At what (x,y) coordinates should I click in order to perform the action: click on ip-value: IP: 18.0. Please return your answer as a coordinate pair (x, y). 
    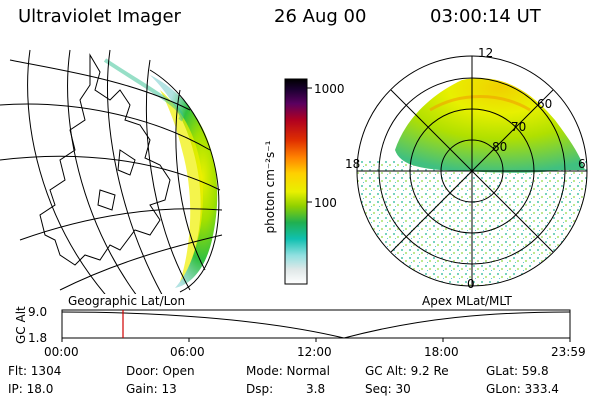
    Looking at the image, I should click on (31, 389).